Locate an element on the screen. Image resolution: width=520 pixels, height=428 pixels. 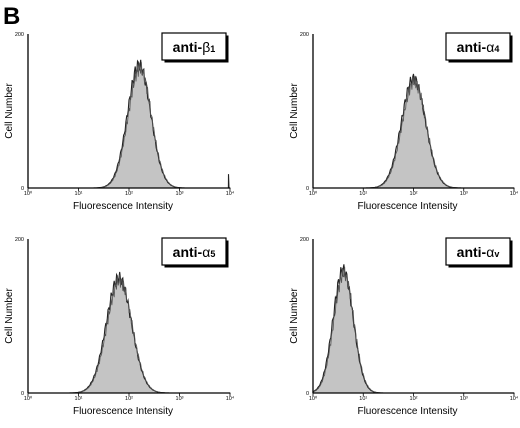
antibody-label: anti-αv is located at coordinates (478, 252).